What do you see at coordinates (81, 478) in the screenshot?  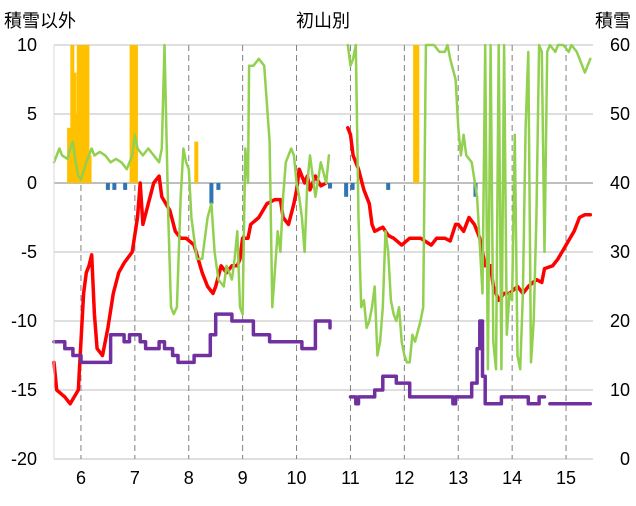 I see `x-tick-label: 6` at bounding box center [81, 478].